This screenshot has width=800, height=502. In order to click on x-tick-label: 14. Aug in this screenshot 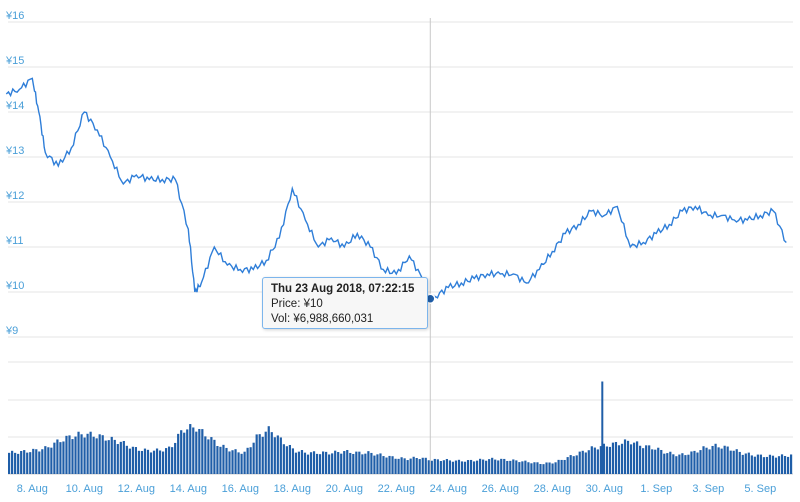, I will do `click(188, 489)`.